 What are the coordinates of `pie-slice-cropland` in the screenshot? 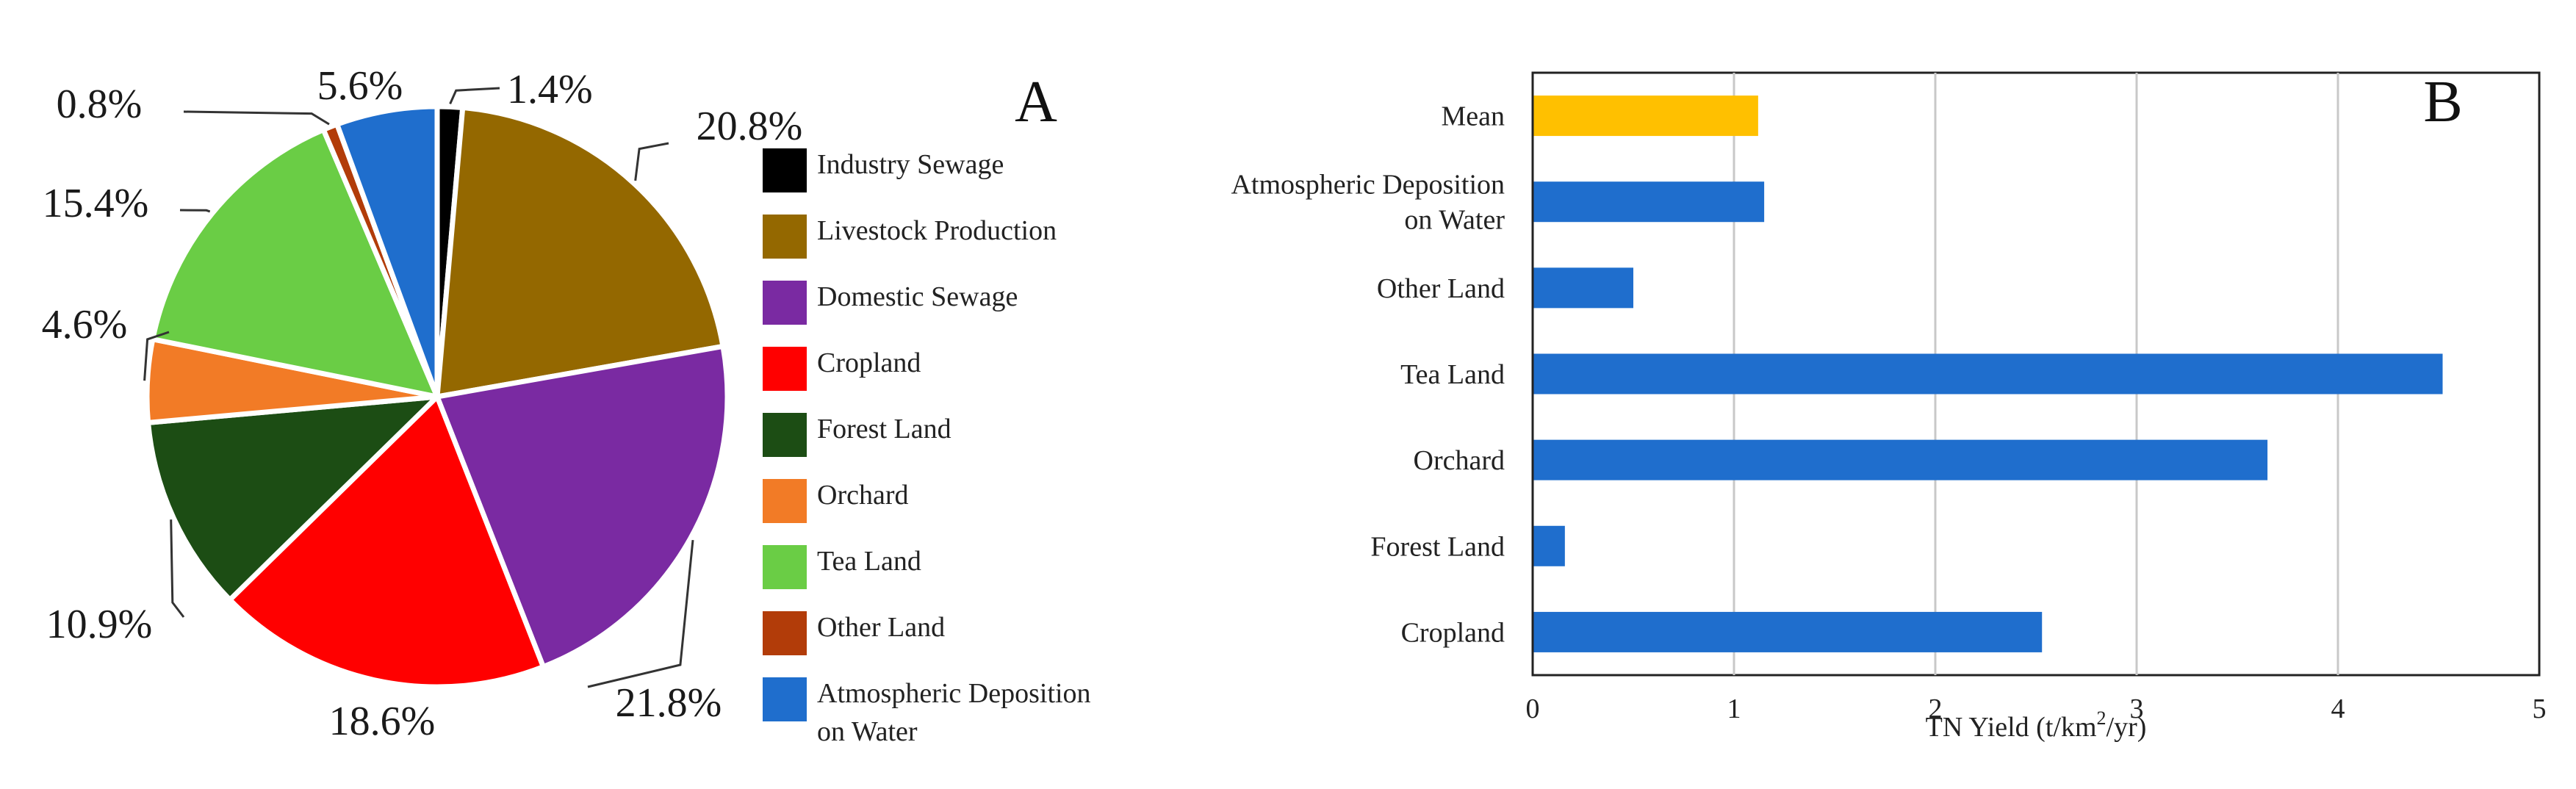 It's located at (386, 542).